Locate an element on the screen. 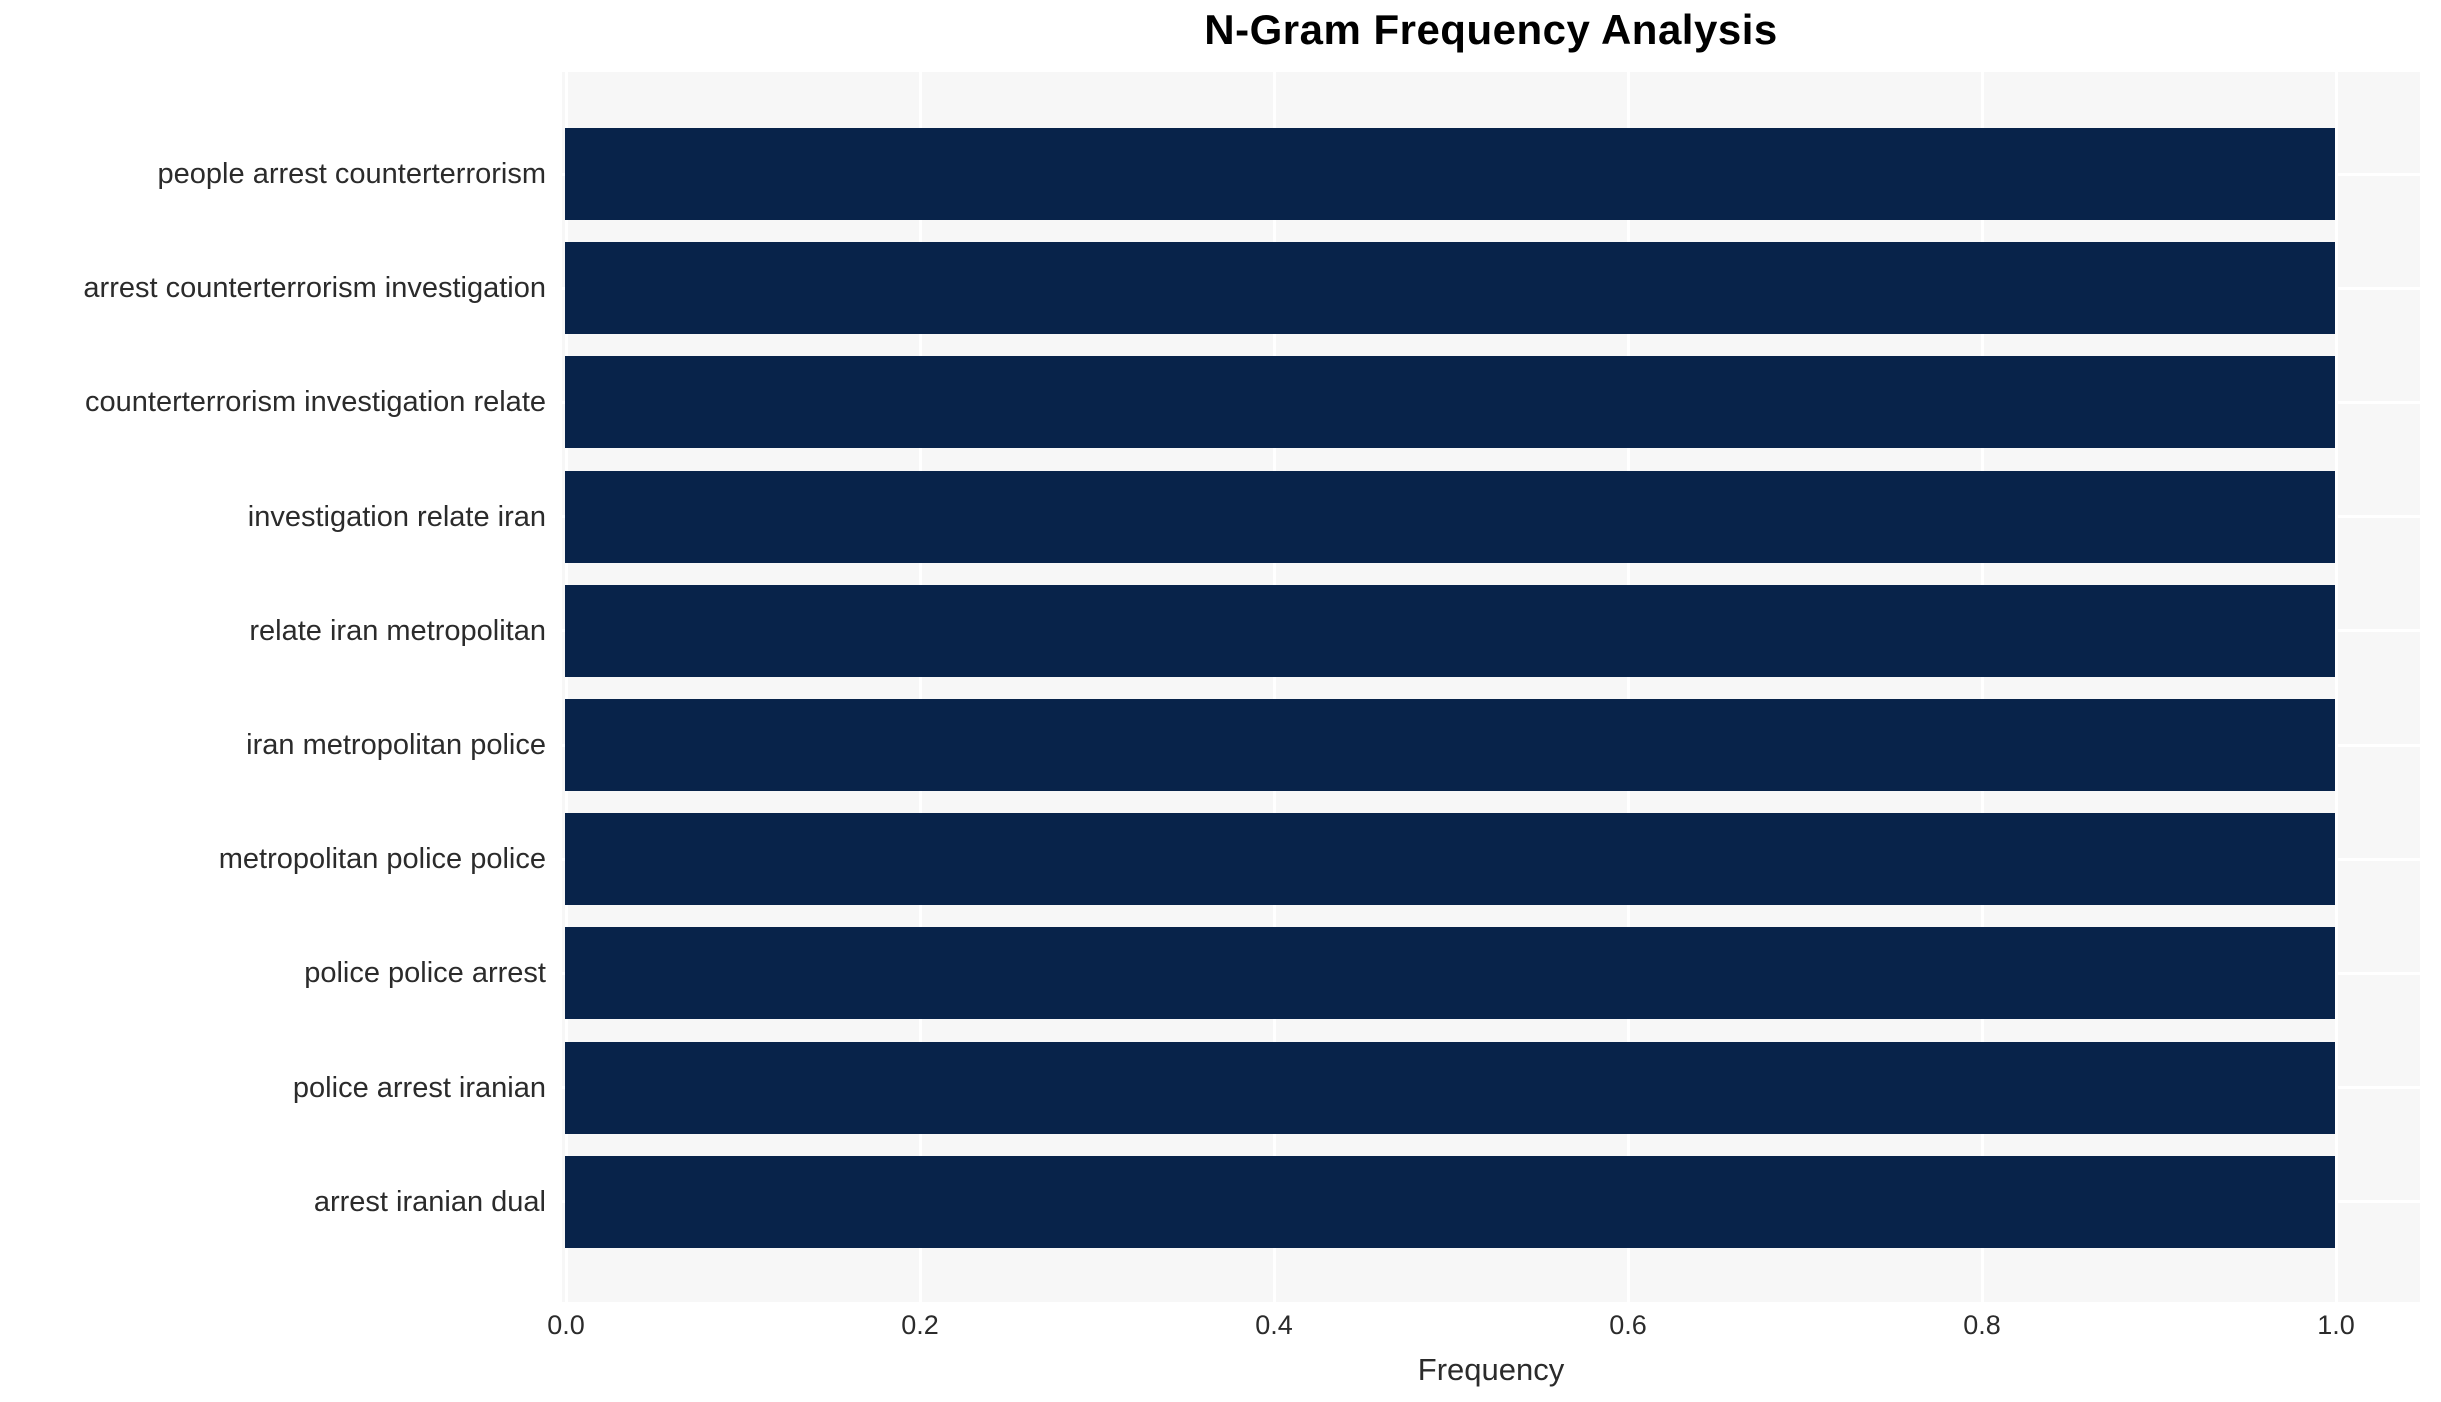  y-tick-label: relate iran metropolitan is located at coordinates (397, 630).